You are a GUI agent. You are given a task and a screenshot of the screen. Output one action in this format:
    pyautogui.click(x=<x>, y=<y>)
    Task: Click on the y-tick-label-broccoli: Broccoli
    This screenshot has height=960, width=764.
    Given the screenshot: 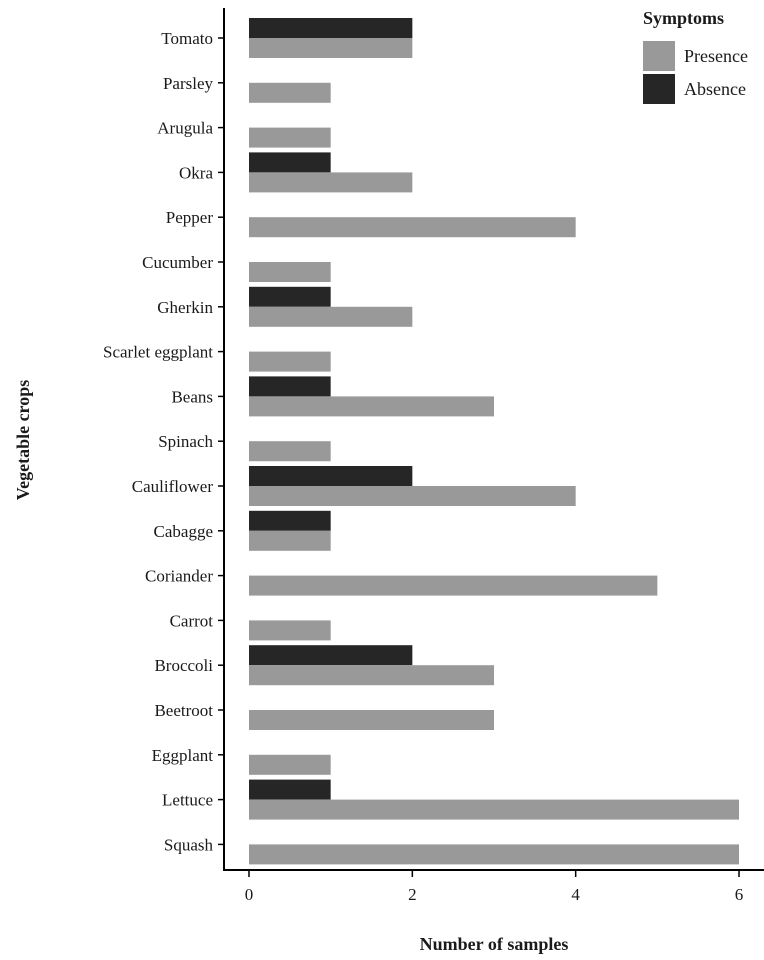 What is the action you would take?
    pyautogui.click(x=183, y=665)
    